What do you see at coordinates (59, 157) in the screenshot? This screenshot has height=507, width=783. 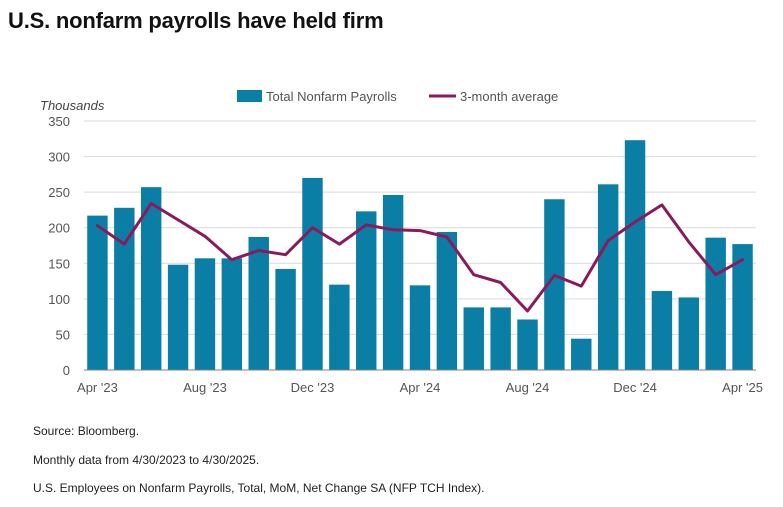 I see `y-tick-label: 300` at bounding box center [59, 157].